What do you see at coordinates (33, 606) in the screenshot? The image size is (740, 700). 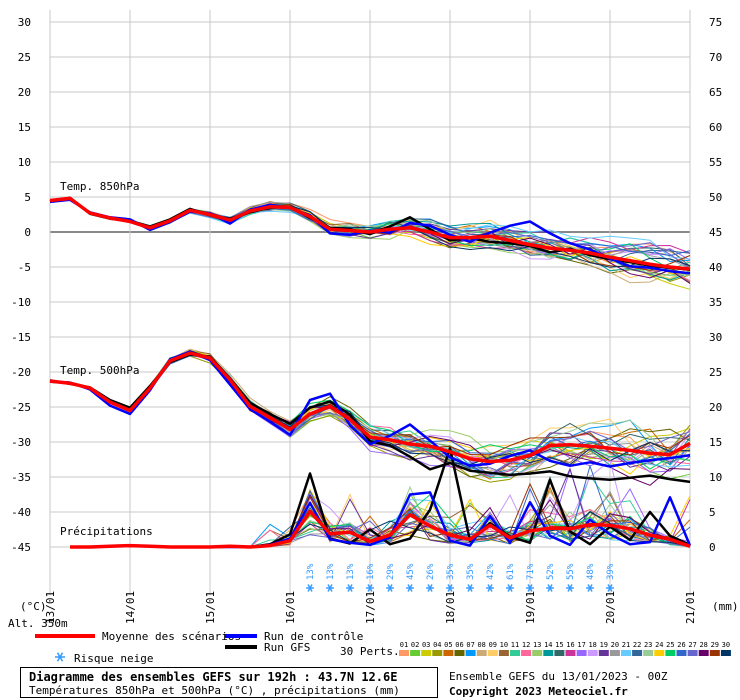 I see `left-axis-unit: (°C)` at bounding box center [33, 606].